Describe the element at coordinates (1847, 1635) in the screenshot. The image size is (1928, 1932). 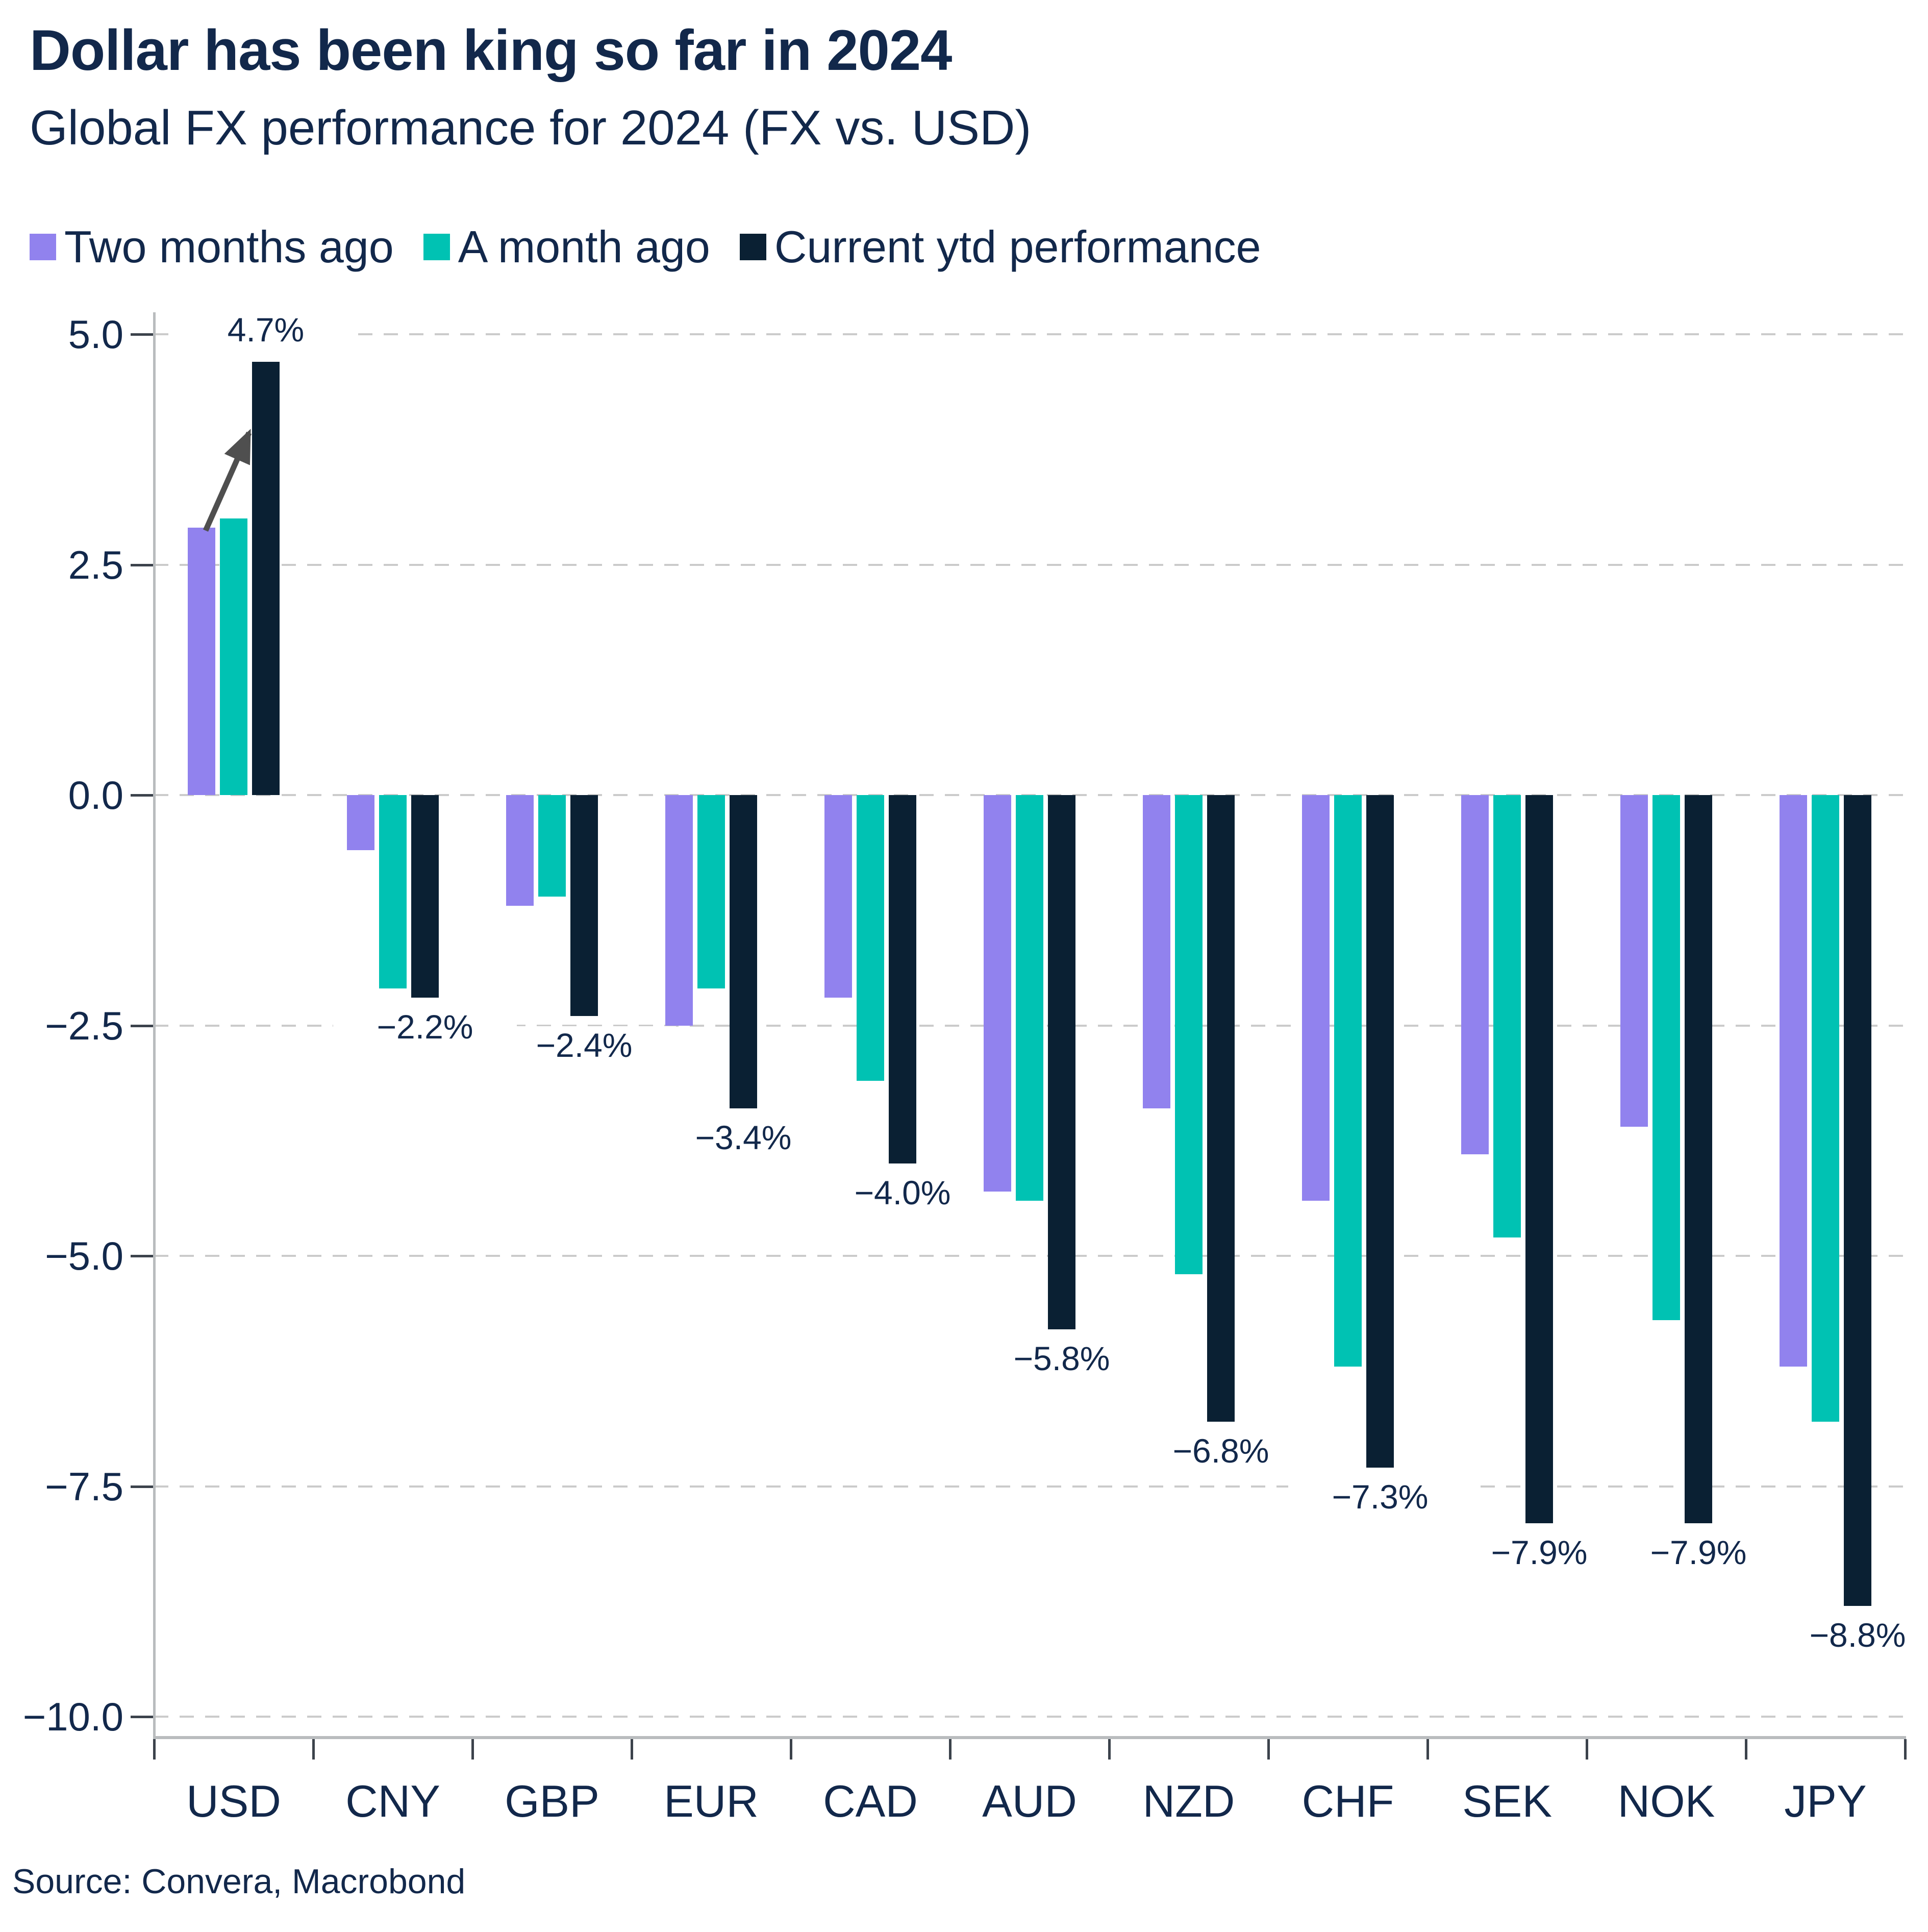
I see `value-label-jpy: −8.8%` at that location.